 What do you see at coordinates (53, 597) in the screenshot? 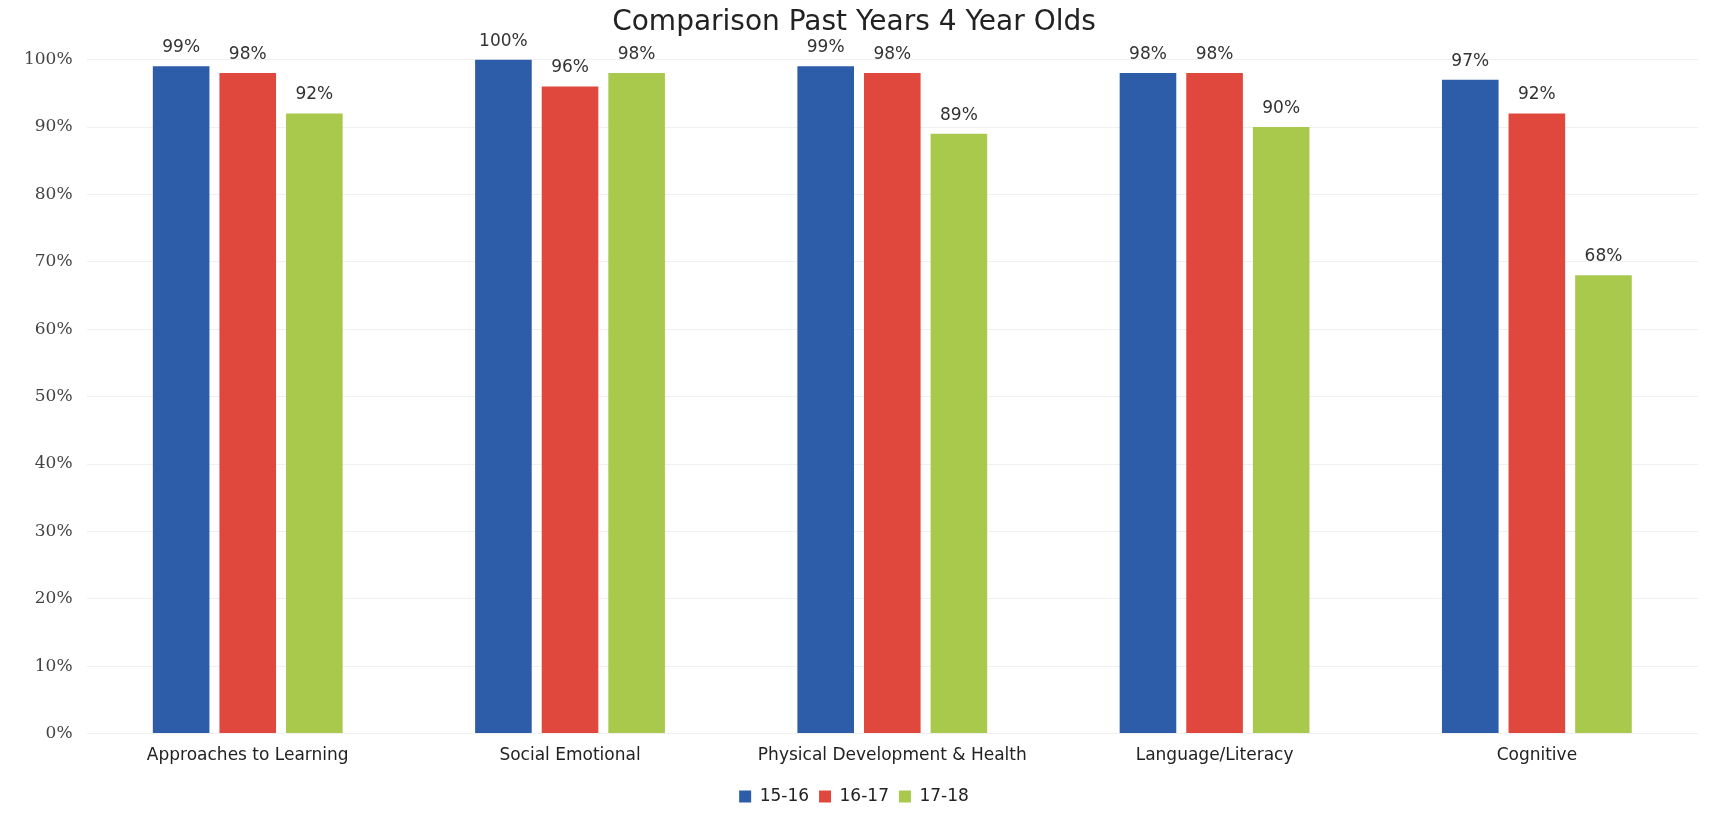
I see `y-tick-label: 20%` at bounding box center [53, 597].